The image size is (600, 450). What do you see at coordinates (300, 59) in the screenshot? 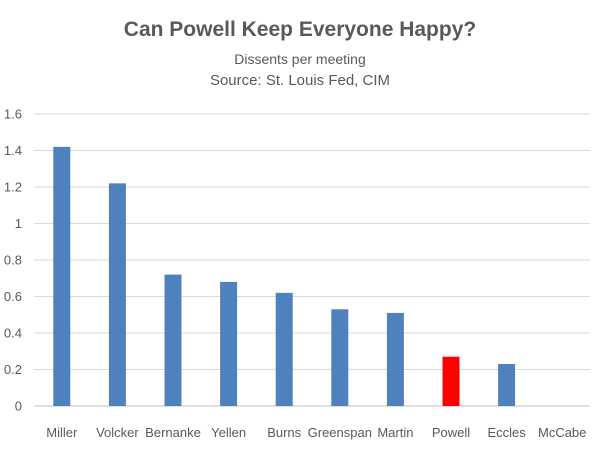
I see `chart-subtitle: Dissents per meeting` at bounding box center [300, 59].